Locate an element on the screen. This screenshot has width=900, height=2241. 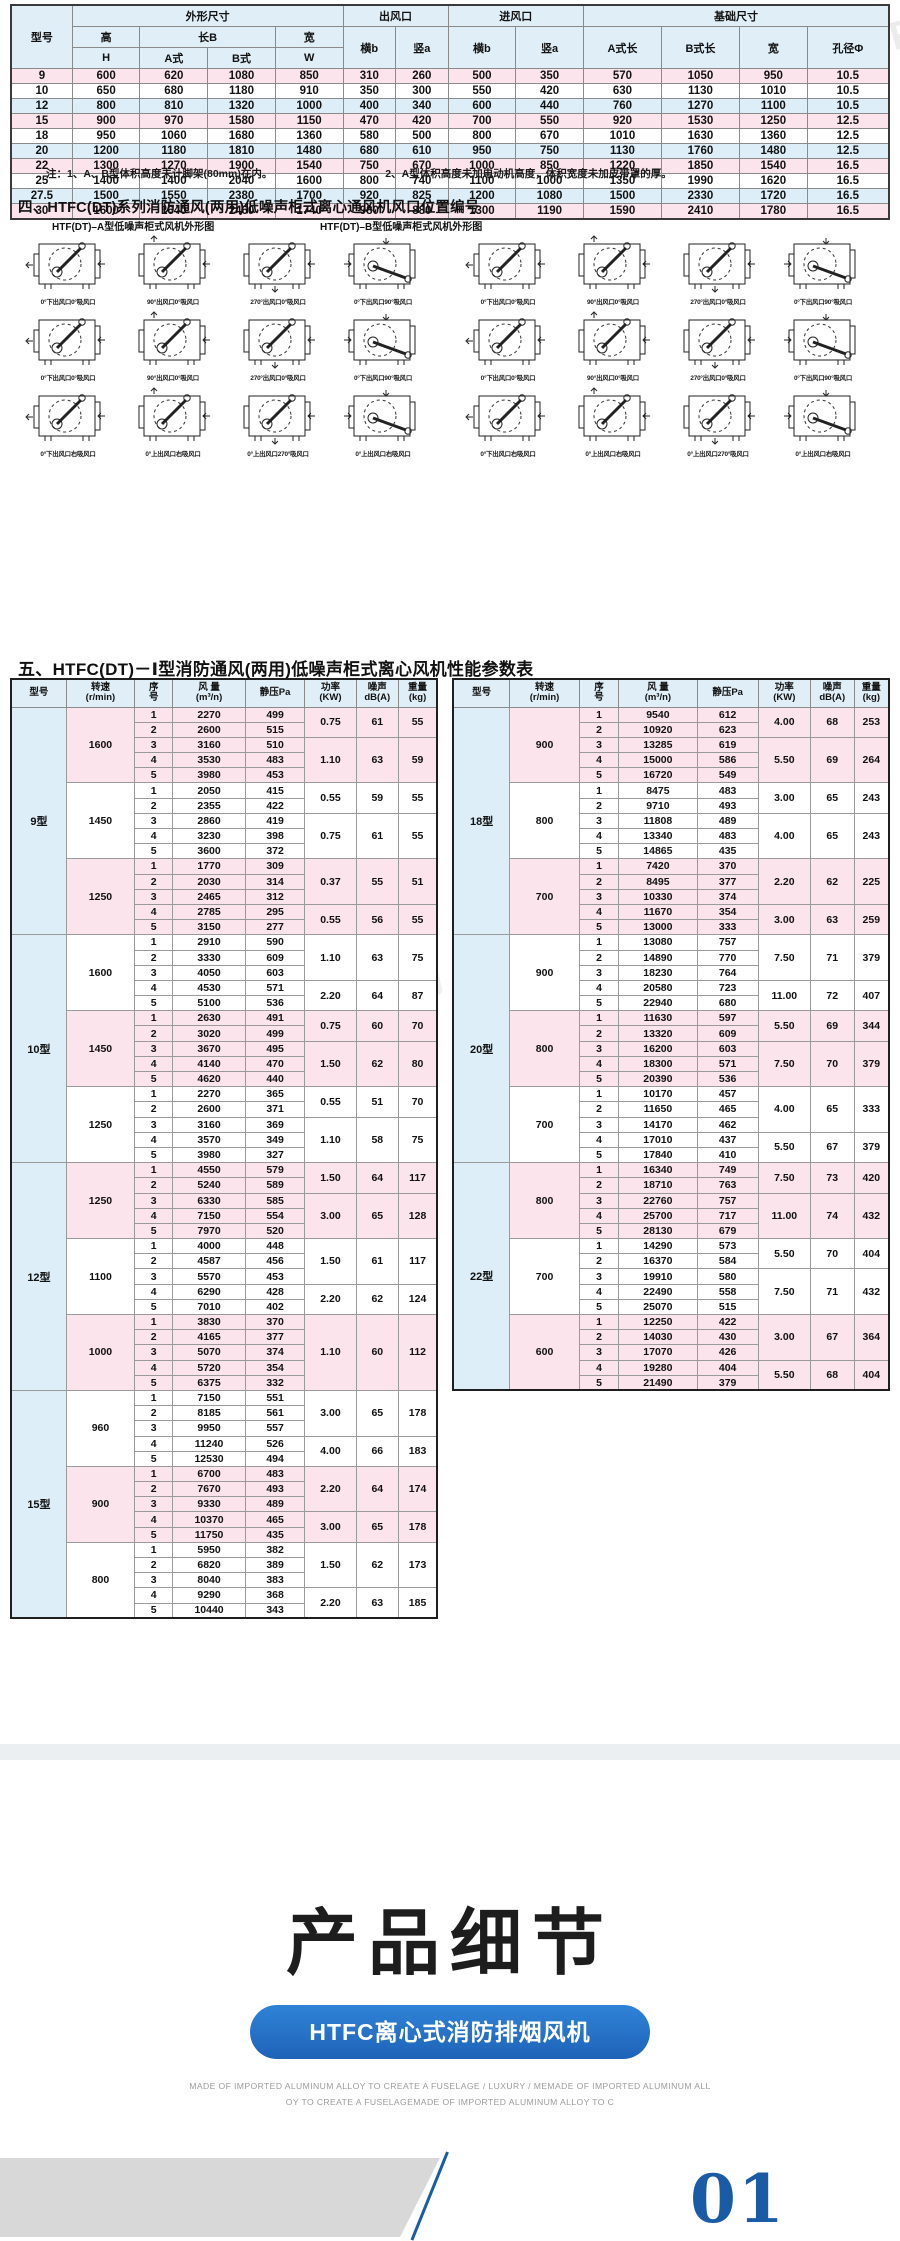
cell-noise: 60 is located at coordinates (377, 1026).